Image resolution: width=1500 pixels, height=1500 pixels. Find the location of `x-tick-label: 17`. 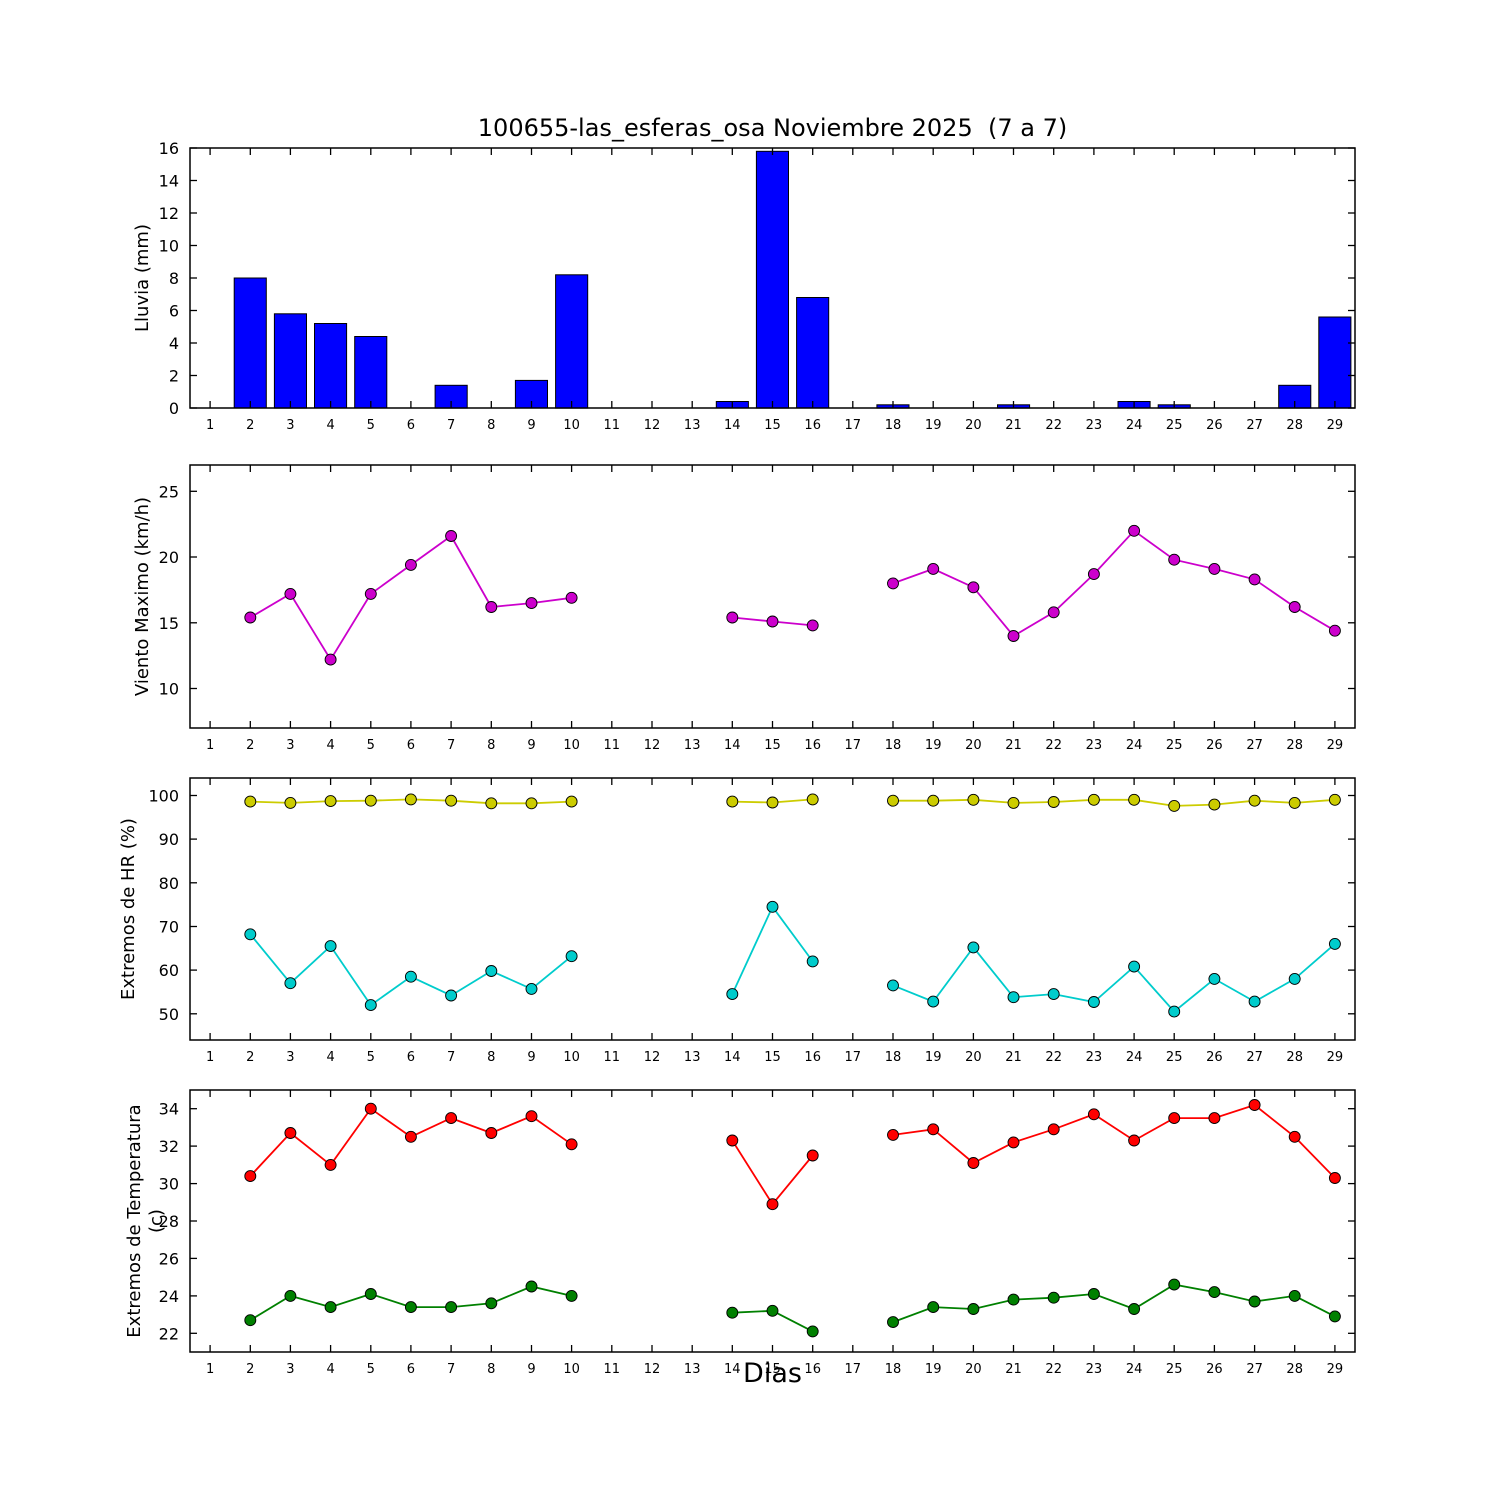

x-tick-label: 17 is located at coordinates (853, 1369).